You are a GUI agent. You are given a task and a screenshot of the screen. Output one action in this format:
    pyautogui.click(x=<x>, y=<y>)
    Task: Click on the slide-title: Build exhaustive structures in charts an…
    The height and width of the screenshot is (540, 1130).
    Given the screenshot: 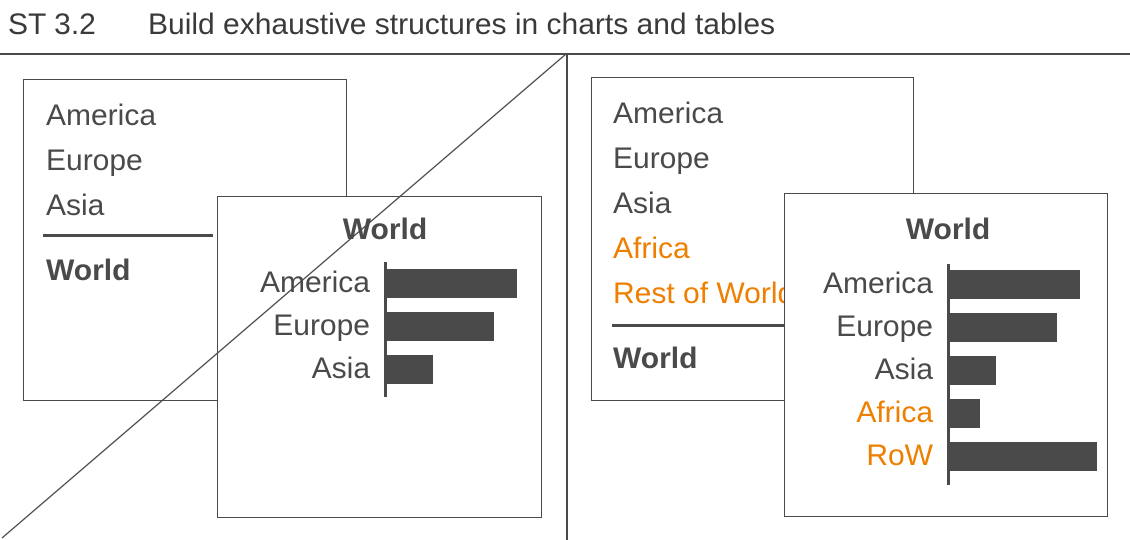 What is the action you would take?
    pyautogui.click(x=461, y=24)
    